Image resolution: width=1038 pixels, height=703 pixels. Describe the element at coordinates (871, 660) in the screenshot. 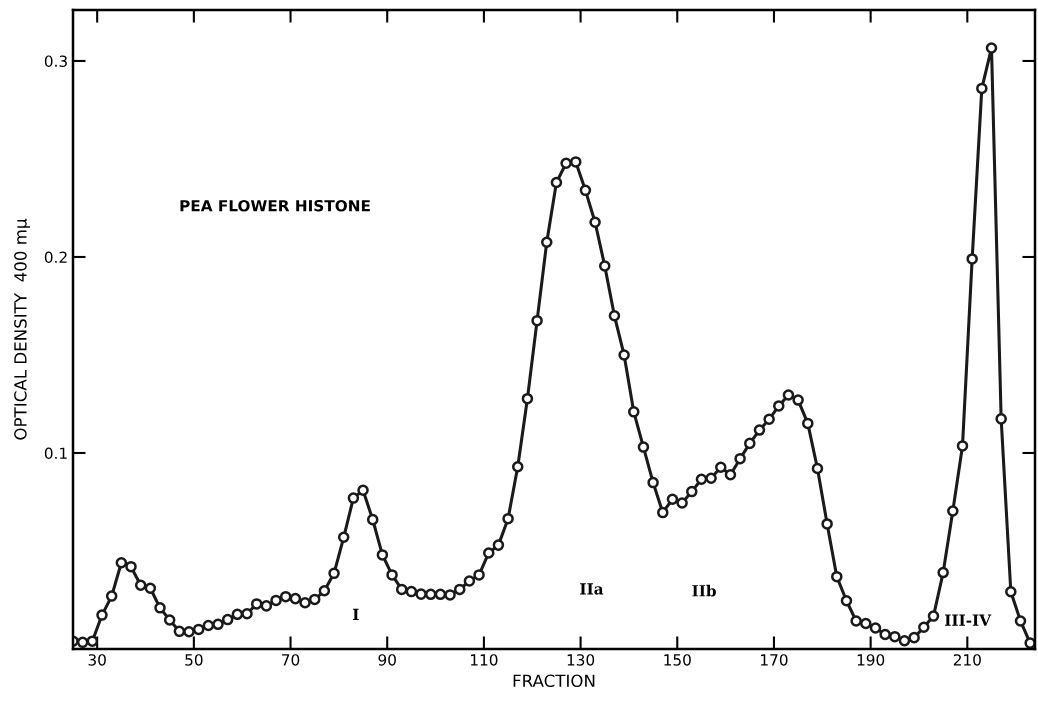

I see `x-tick-label: 190` at that location.